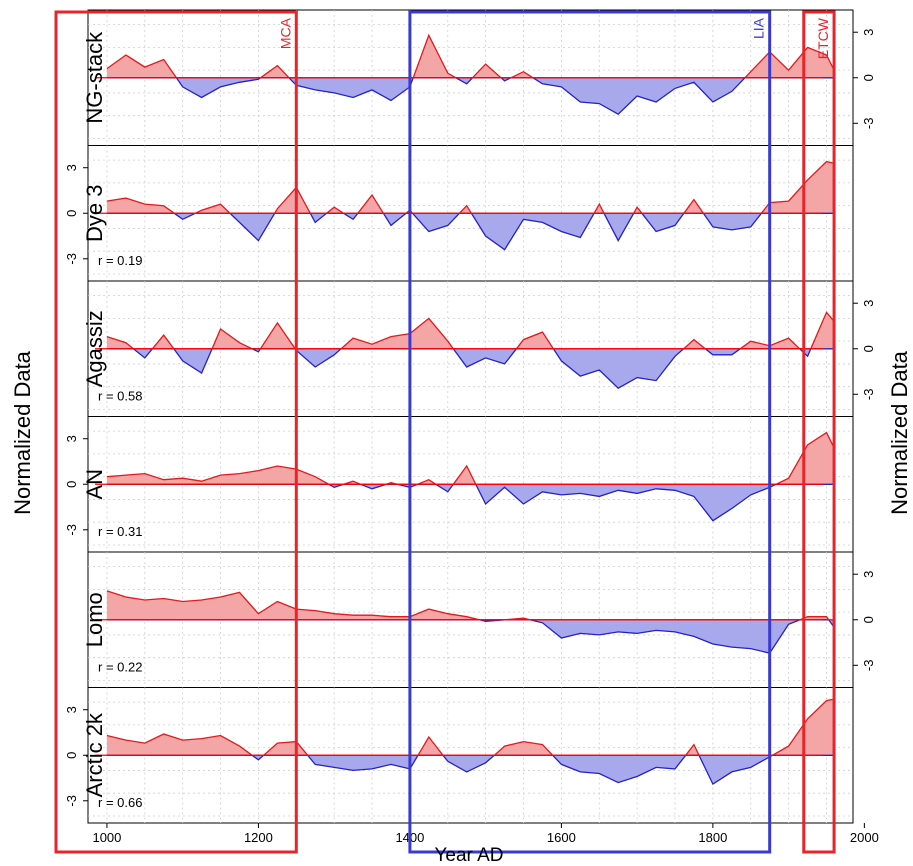 This screenshot has height=866, width=913. Describe the element at coordinates (899, 432) in the screenshot. I see `y-axis-label-right: Normalized Data` at that location.